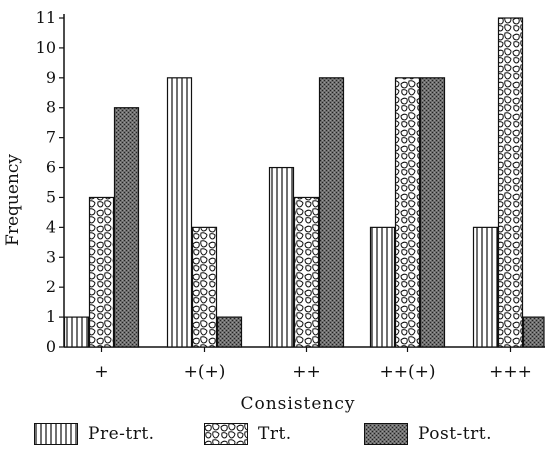  Describe the element at coordinates (51, 316) in the screenshot. I see `y-tick-label: 1` at that location.